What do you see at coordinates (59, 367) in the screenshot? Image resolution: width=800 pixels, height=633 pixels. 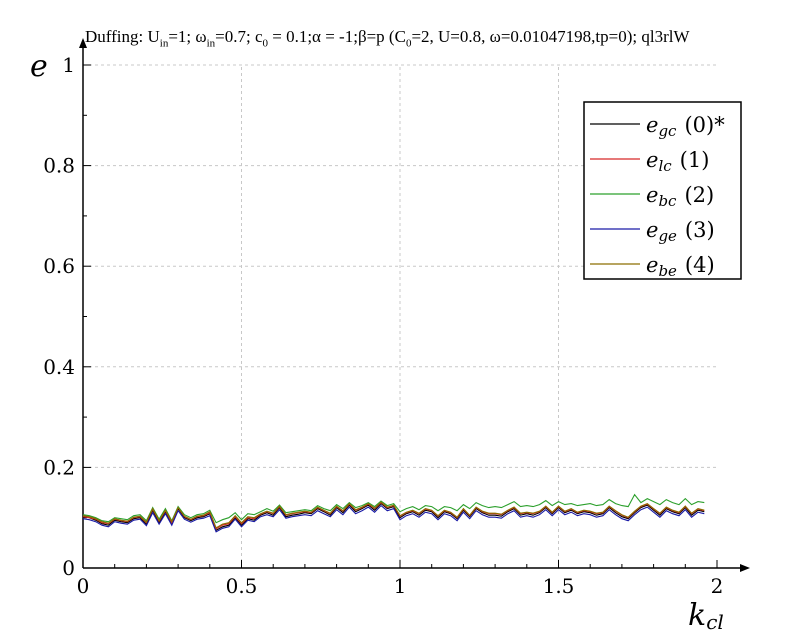 I see `y-tick-label: 0.4` at bounding box center [59, 367].